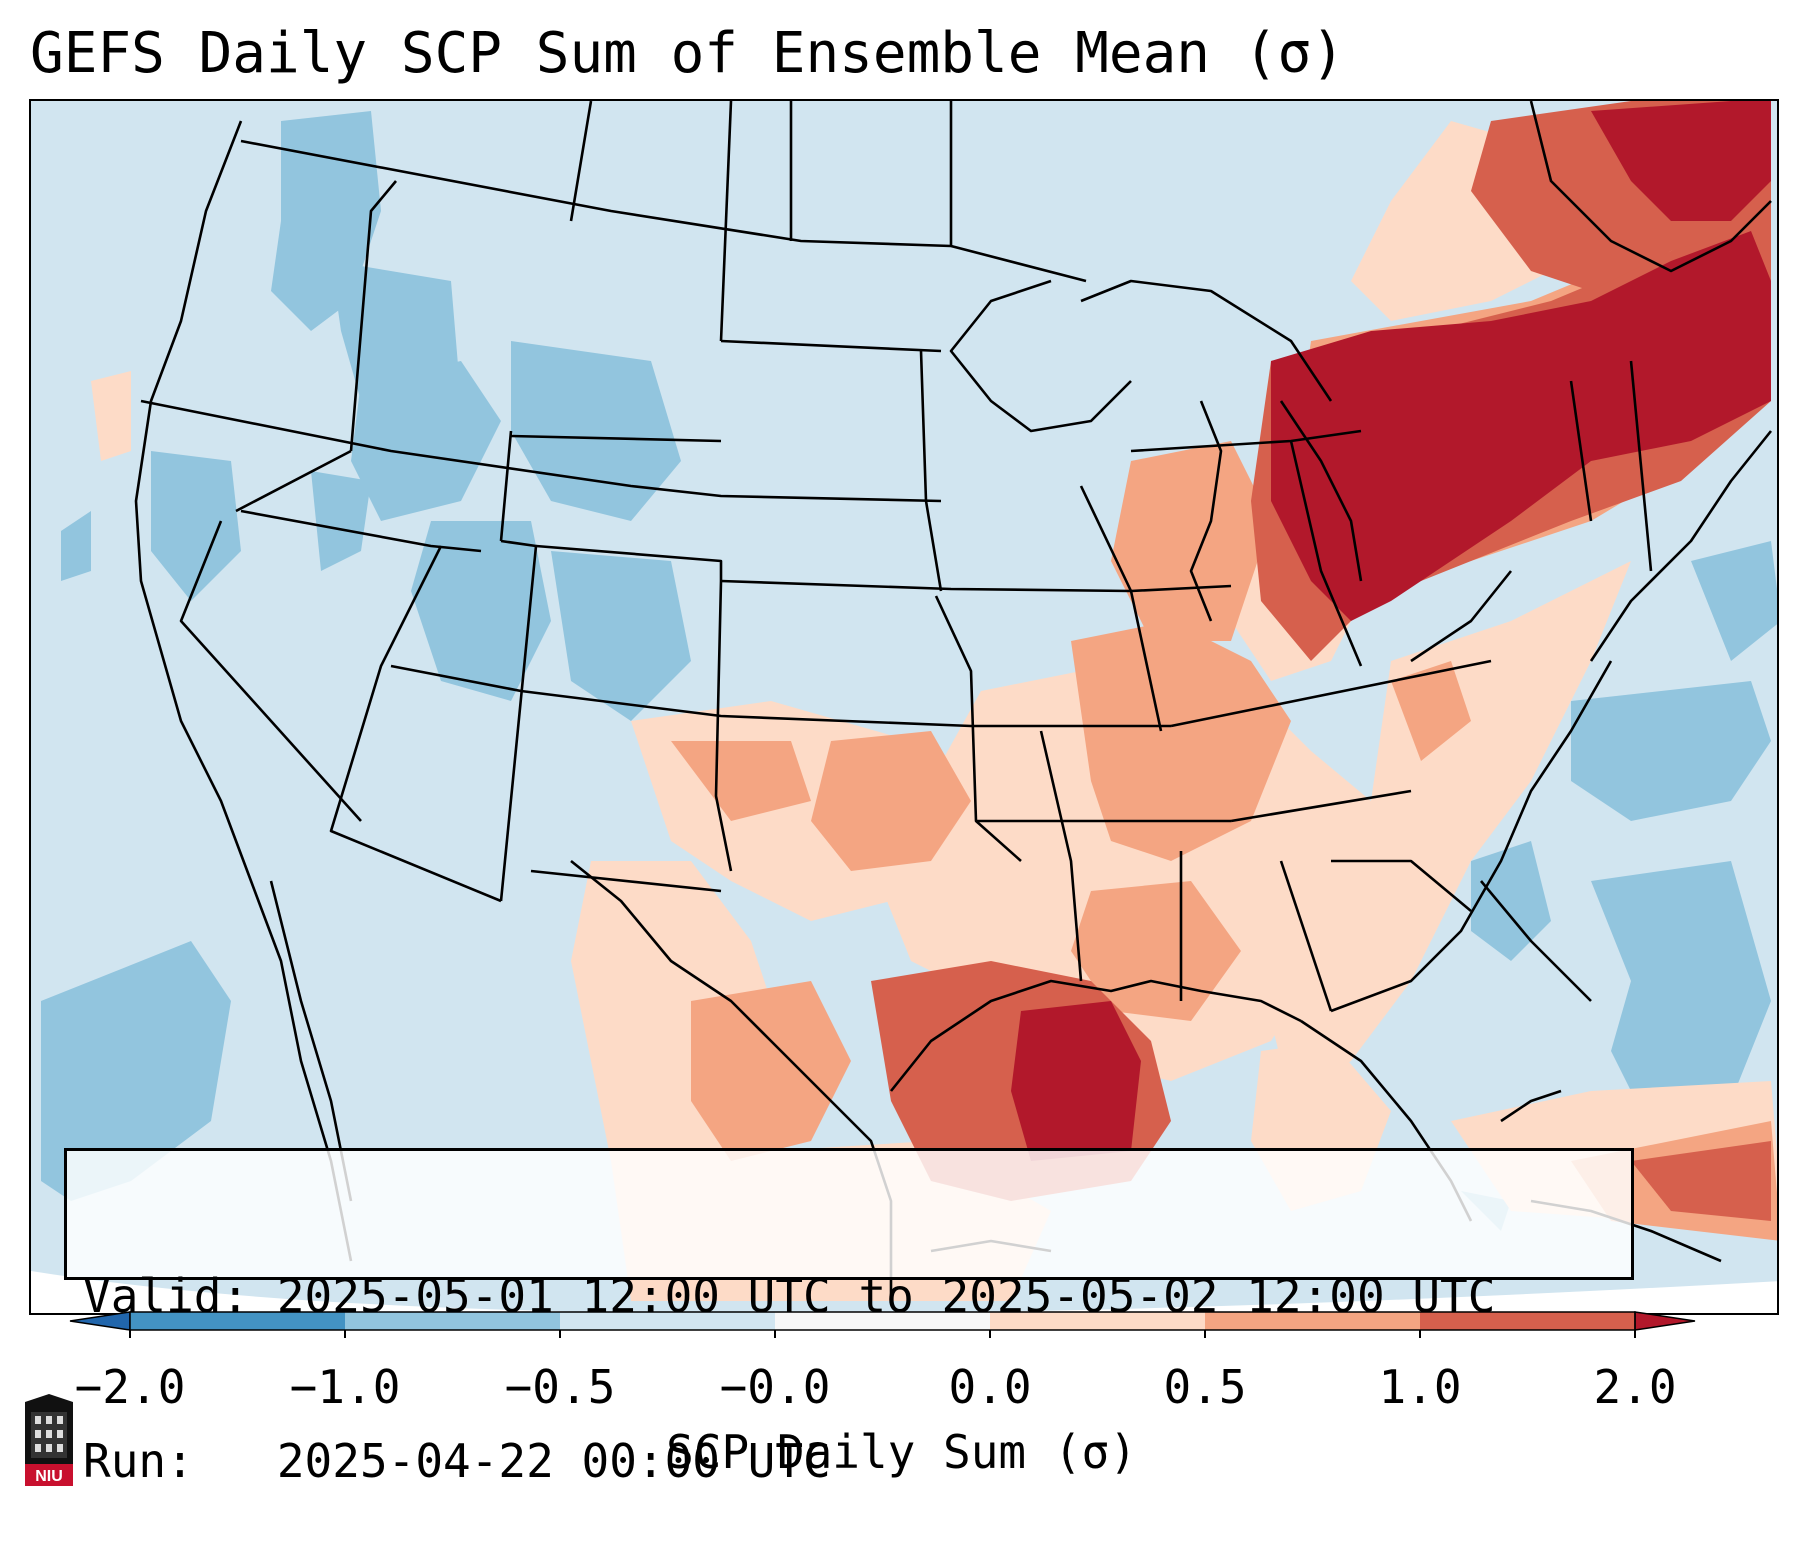 This screenshot has height=1544, width=1803. Describe the element at coordinates (100, 1321) in the screenshot. I see `colorbar-under-arrow` at that location.